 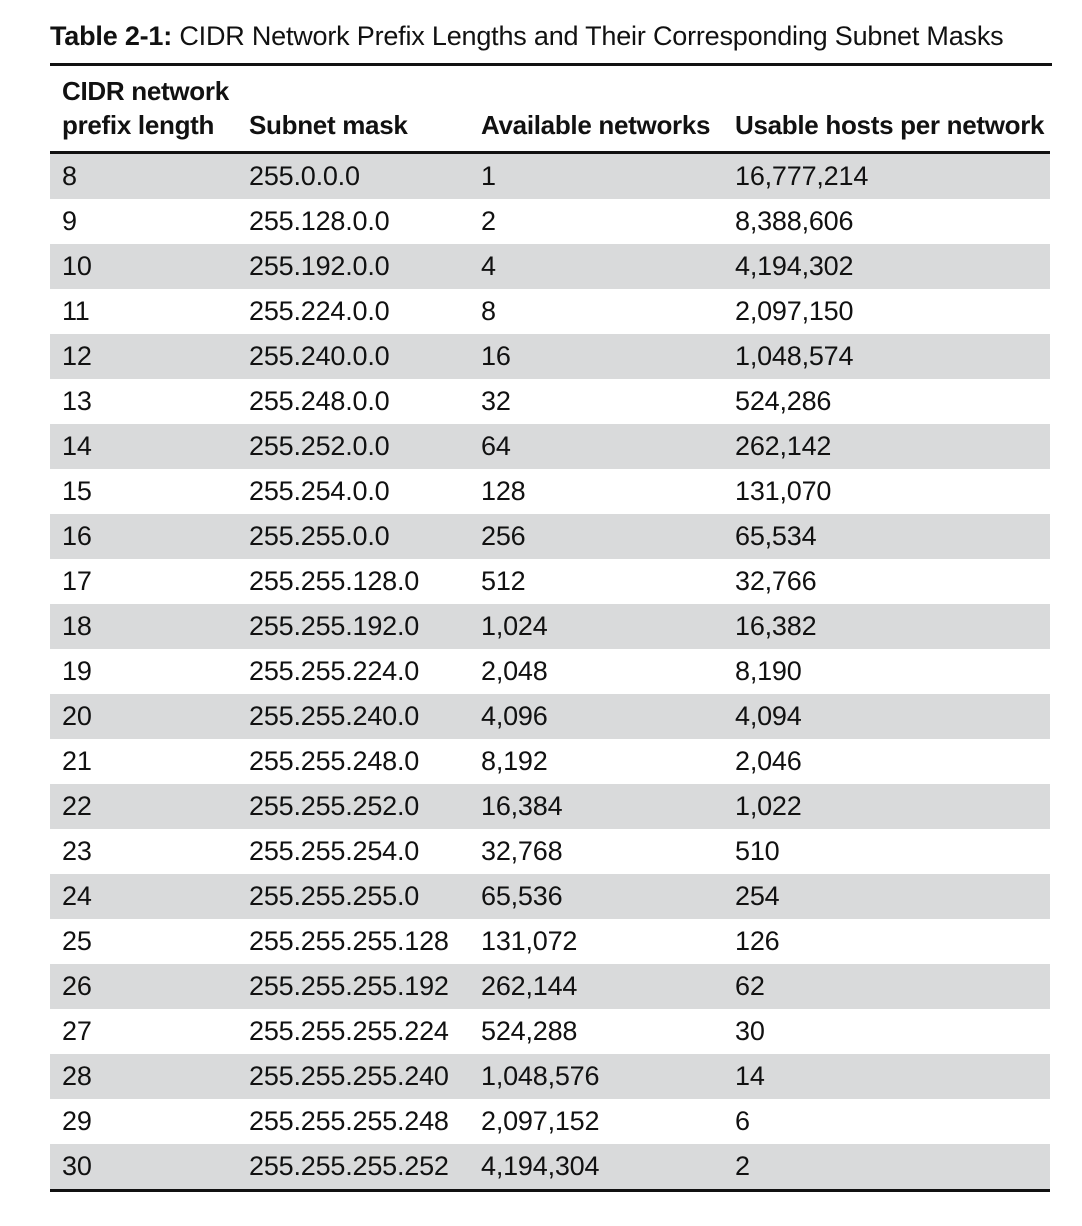 I want to click on cell-subnet-mask: 255.255.128.0, so click(x=334, y=581).